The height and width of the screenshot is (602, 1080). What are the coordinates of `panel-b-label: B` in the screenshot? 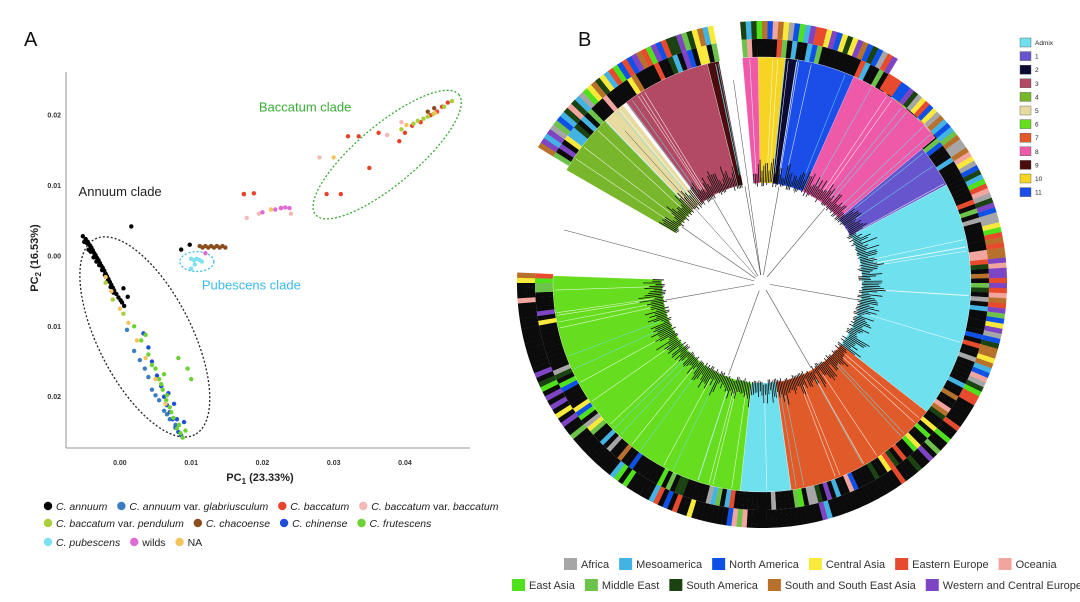 It's located at (584, 40).